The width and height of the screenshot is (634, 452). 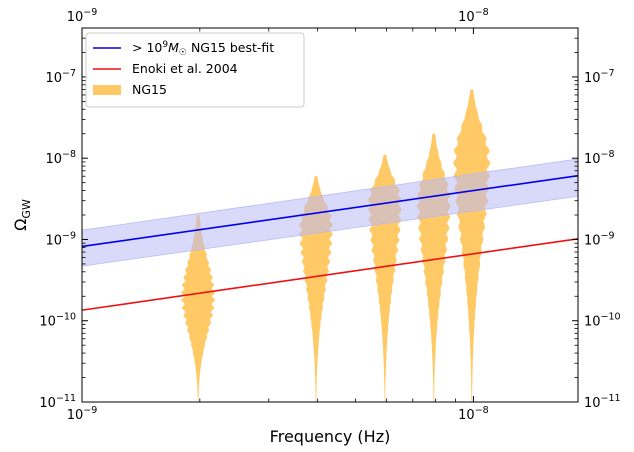 I want to click on series-line-best-fit, so click(x=330, y=211).